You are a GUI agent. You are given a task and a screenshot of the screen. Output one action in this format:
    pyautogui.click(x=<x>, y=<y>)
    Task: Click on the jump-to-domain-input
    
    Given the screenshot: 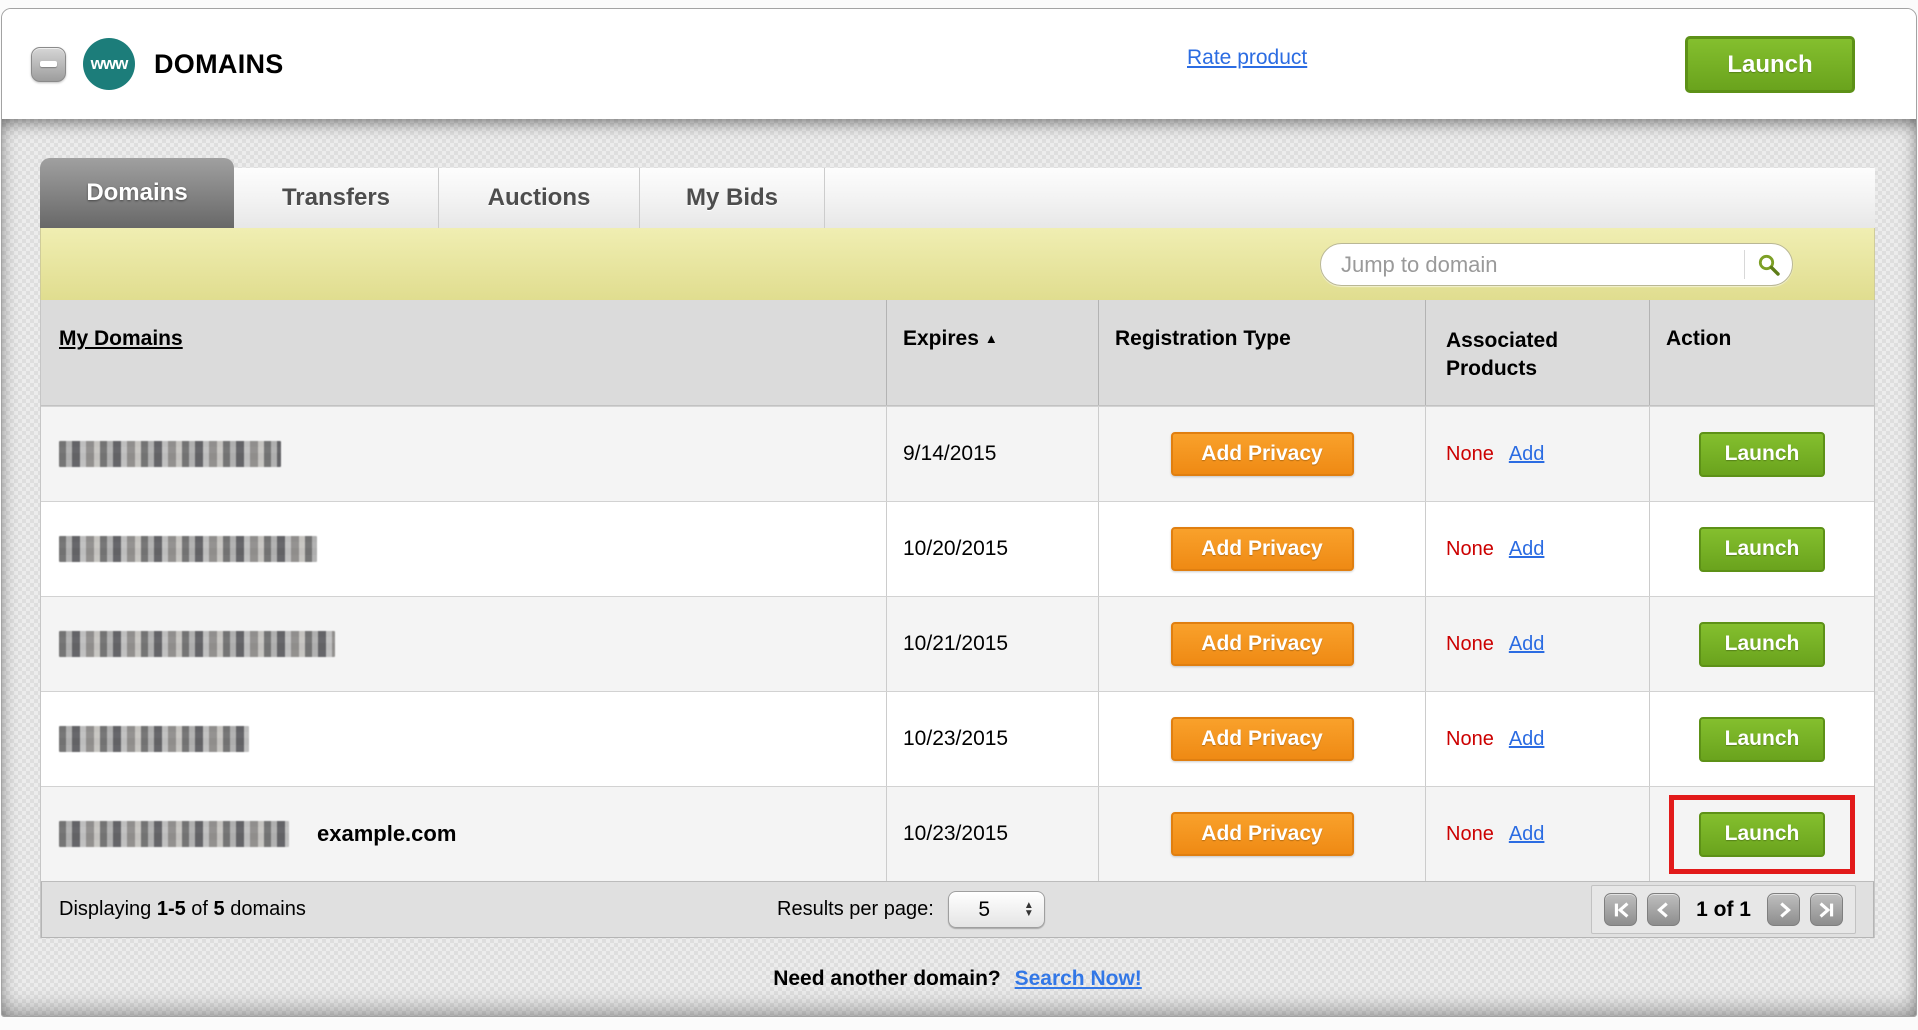 What is the action you would take?
    pyautogui.click(x=1532, y=264)
    